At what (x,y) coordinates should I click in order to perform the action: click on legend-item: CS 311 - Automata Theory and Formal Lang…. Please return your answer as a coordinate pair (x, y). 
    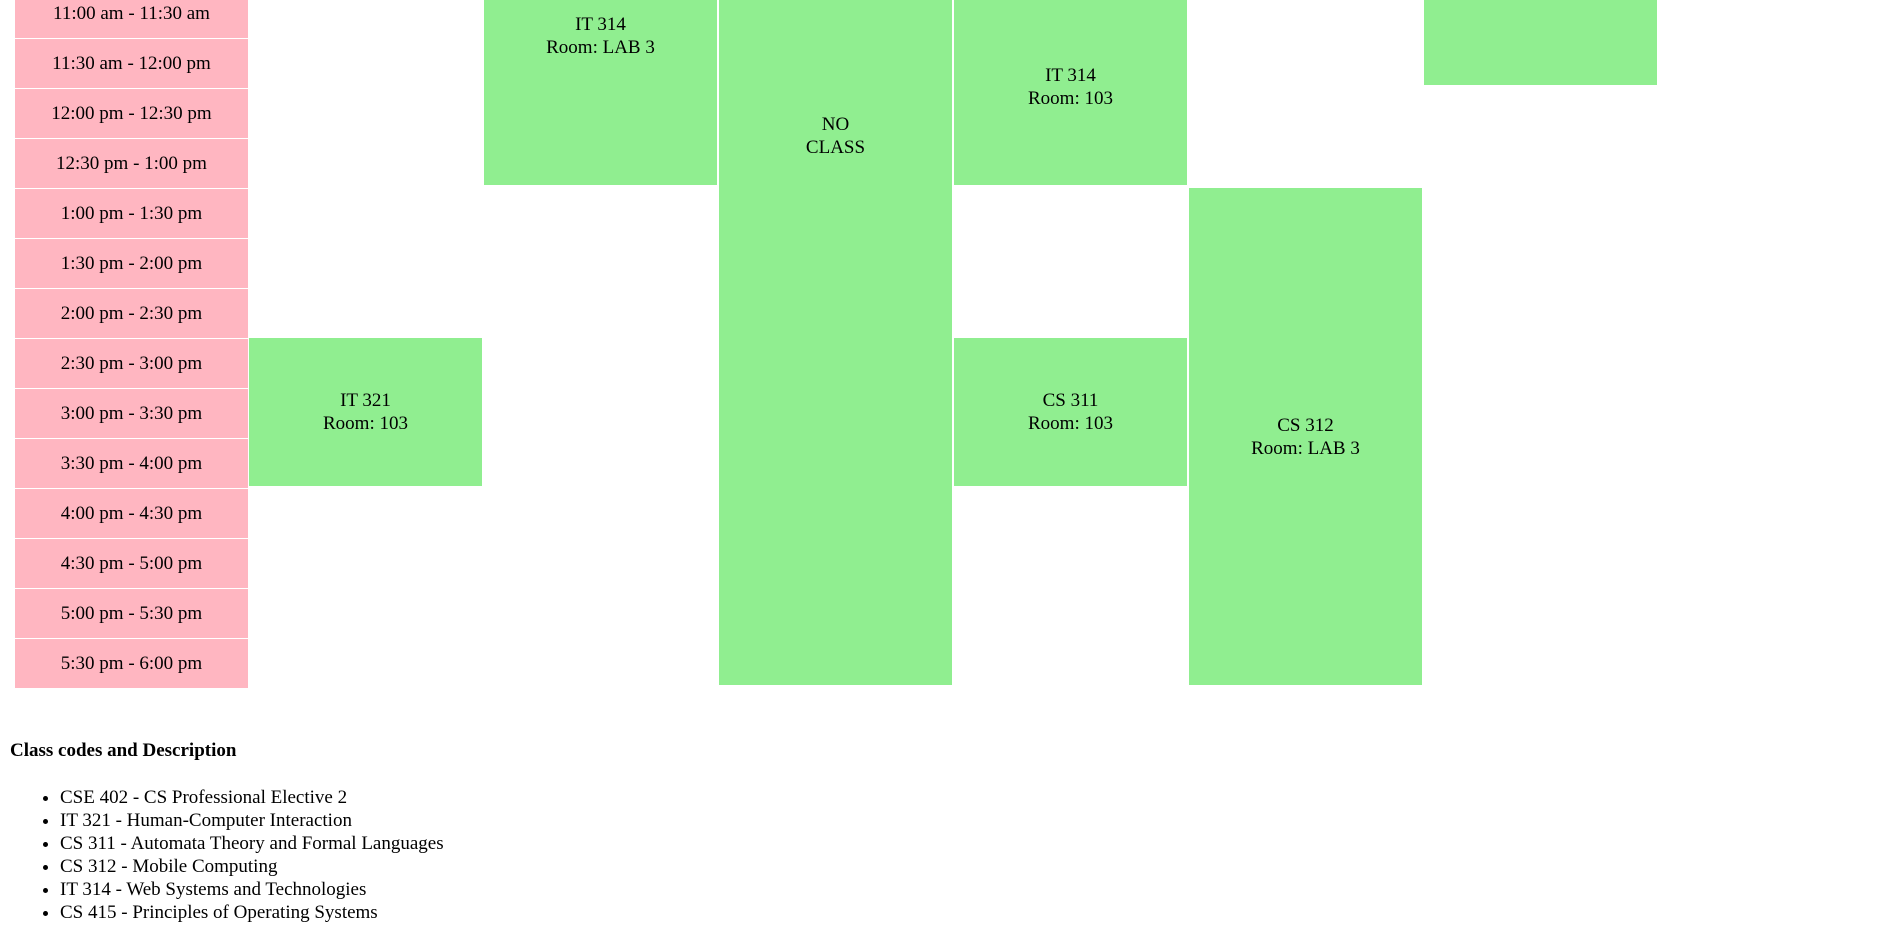
    Looking at the image, I should click on (252, 843).